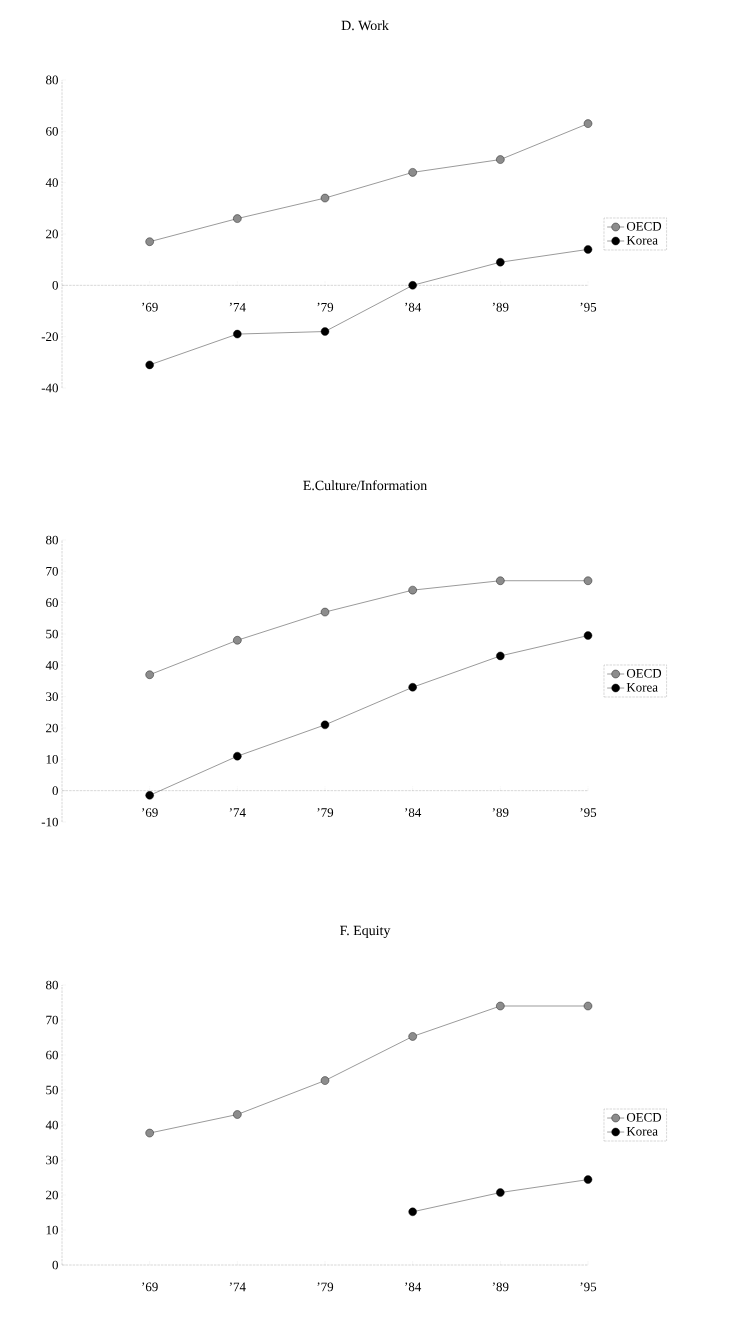  I want to click on chart-title: F. Equity, so click(365, 932).